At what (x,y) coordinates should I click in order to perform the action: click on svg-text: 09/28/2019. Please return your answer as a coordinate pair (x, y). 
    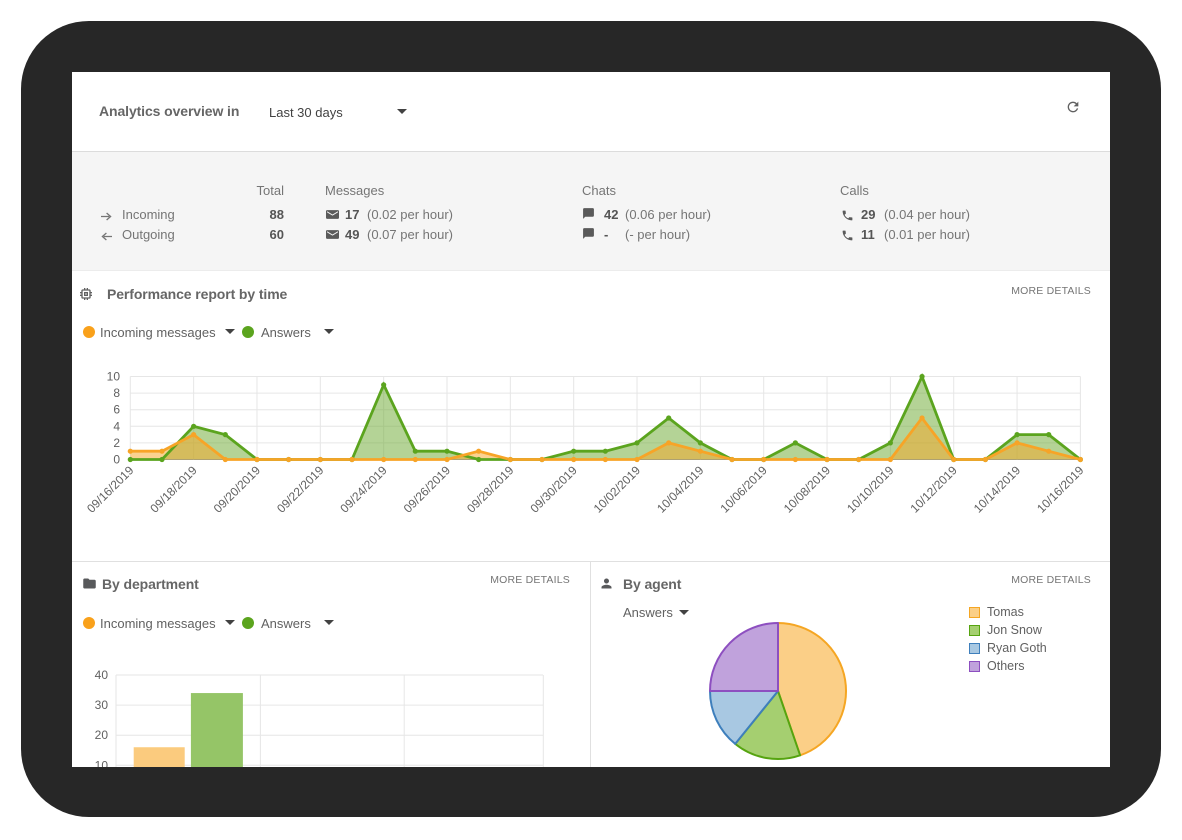
    Looking at the image, I should click on (490, 489).